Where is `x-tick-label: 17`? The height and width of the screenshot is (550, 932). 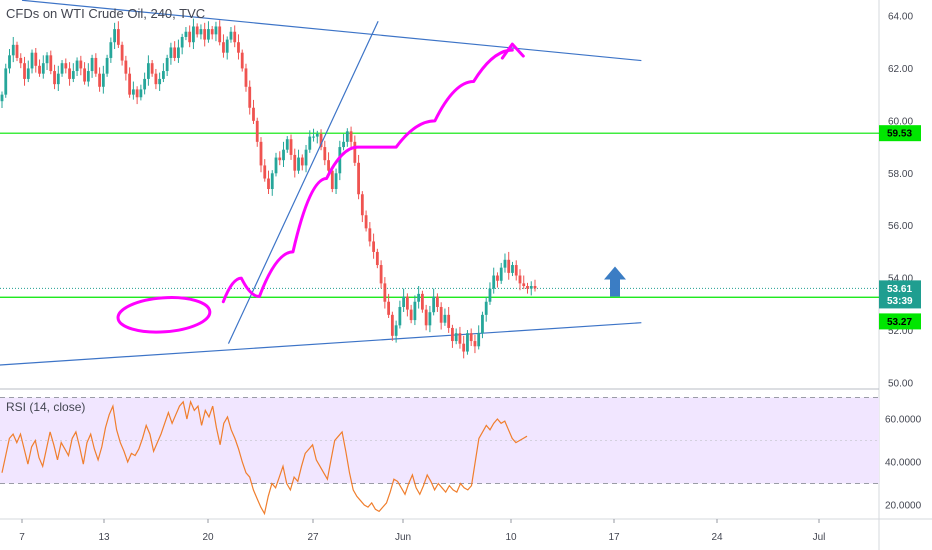 x-tick-label: 17 is located at coordinates (614, 537).